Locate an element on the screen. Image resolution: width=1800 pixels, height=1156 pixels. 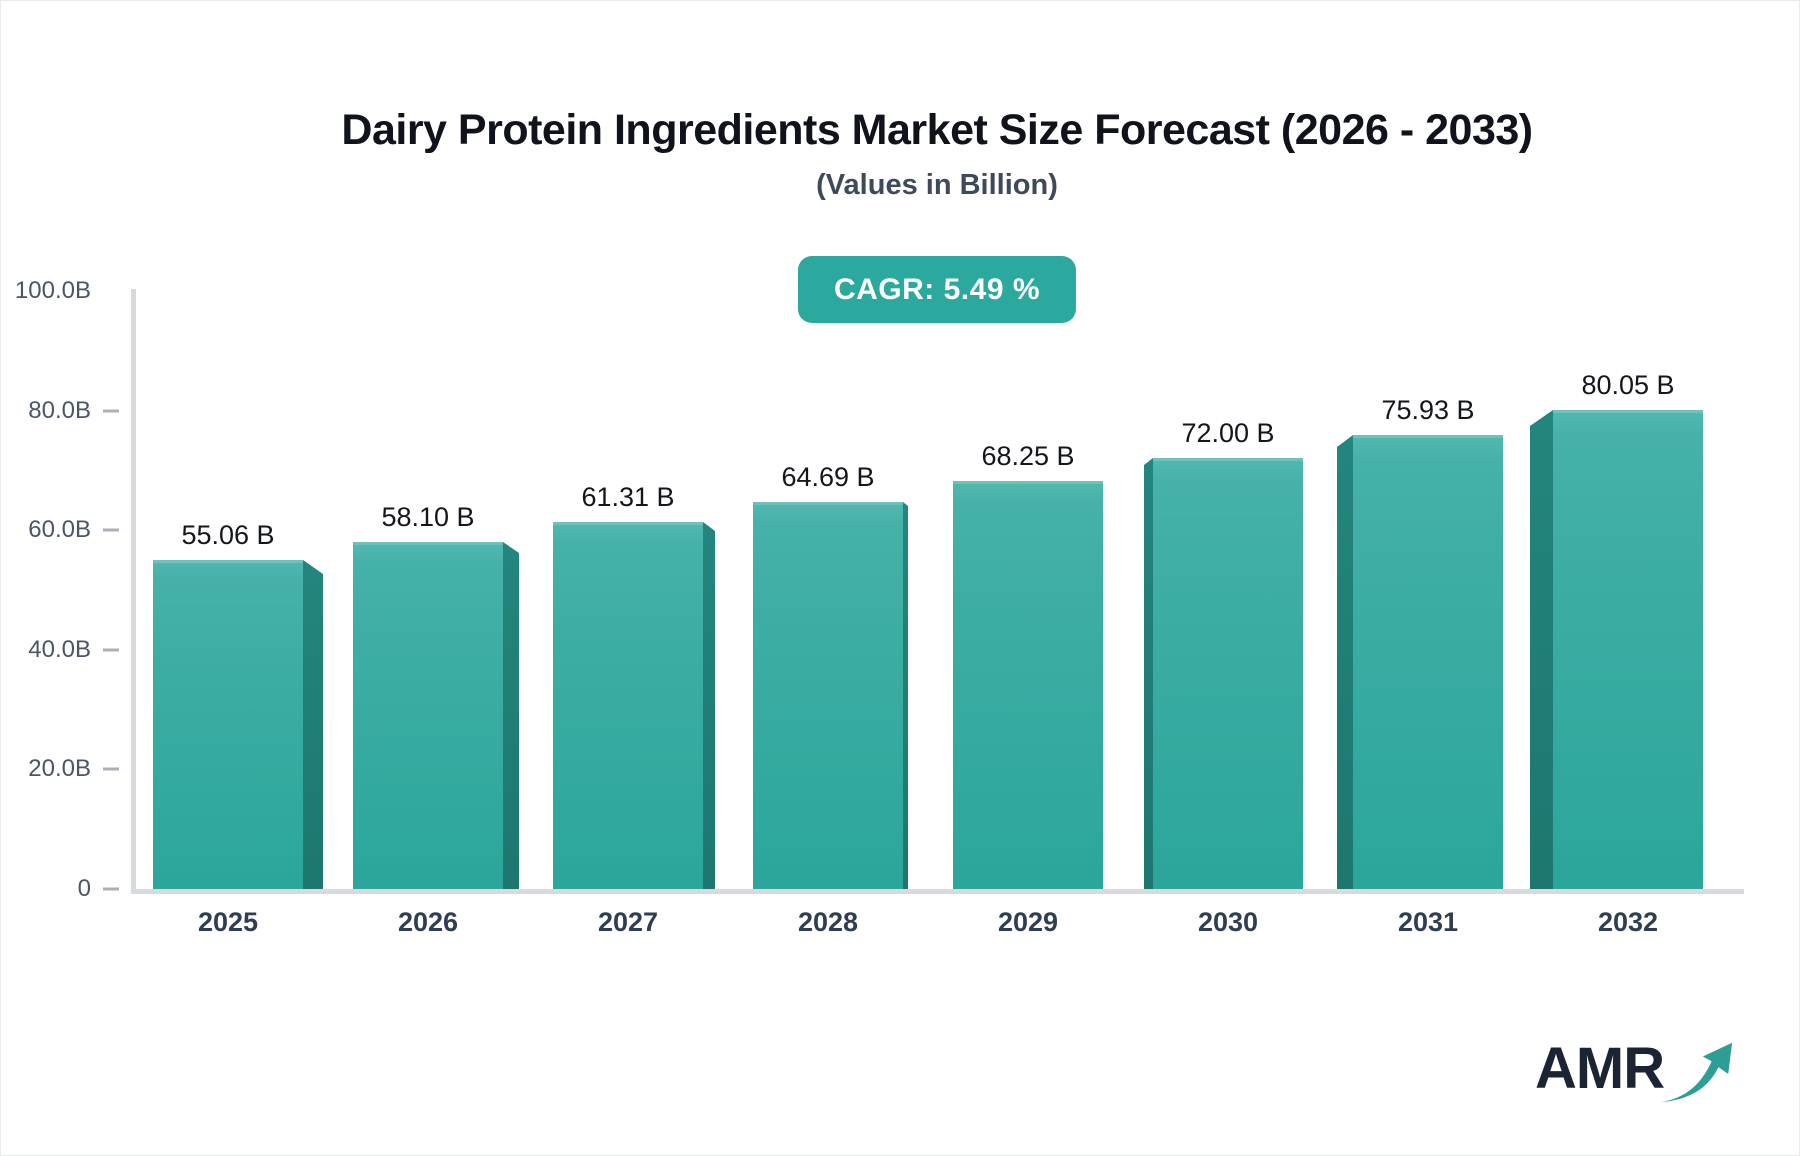
bar-value-label: 80.05 B is located at coordinates (1628, 385).